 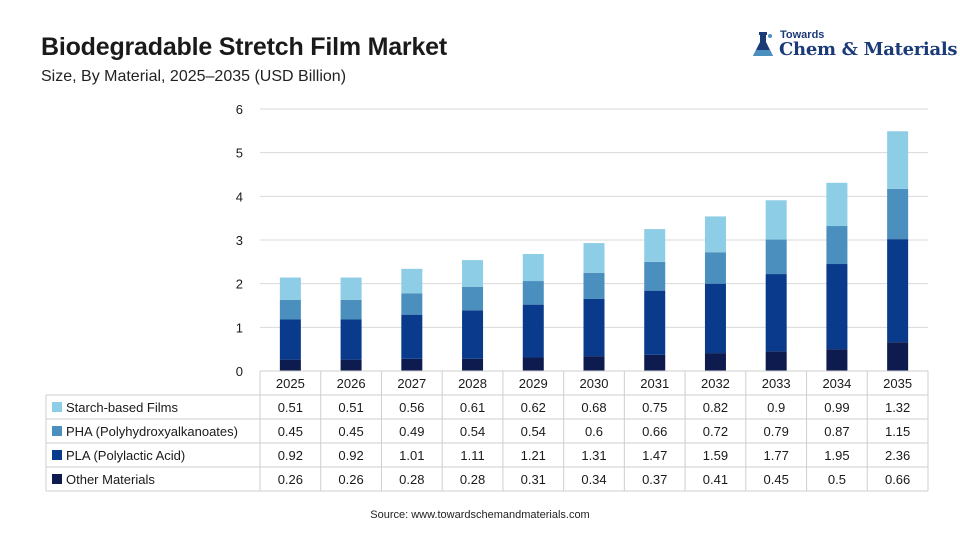 I want to click on x-tick-label: 2033, so click(x=776, y=383).